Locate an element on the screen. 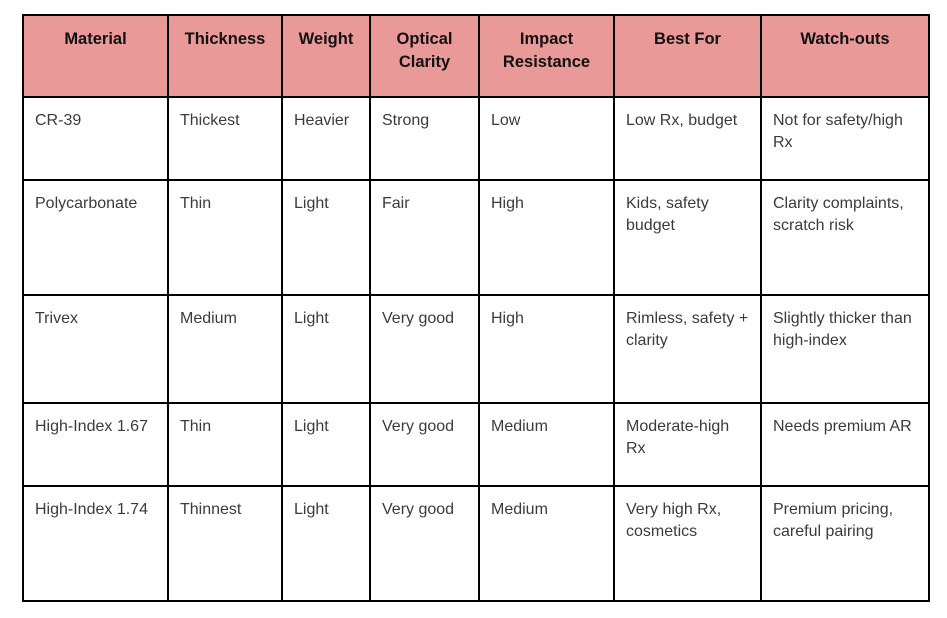  table-cell: Clarity complaints, scratch risk is located at coordinates (845, 237).